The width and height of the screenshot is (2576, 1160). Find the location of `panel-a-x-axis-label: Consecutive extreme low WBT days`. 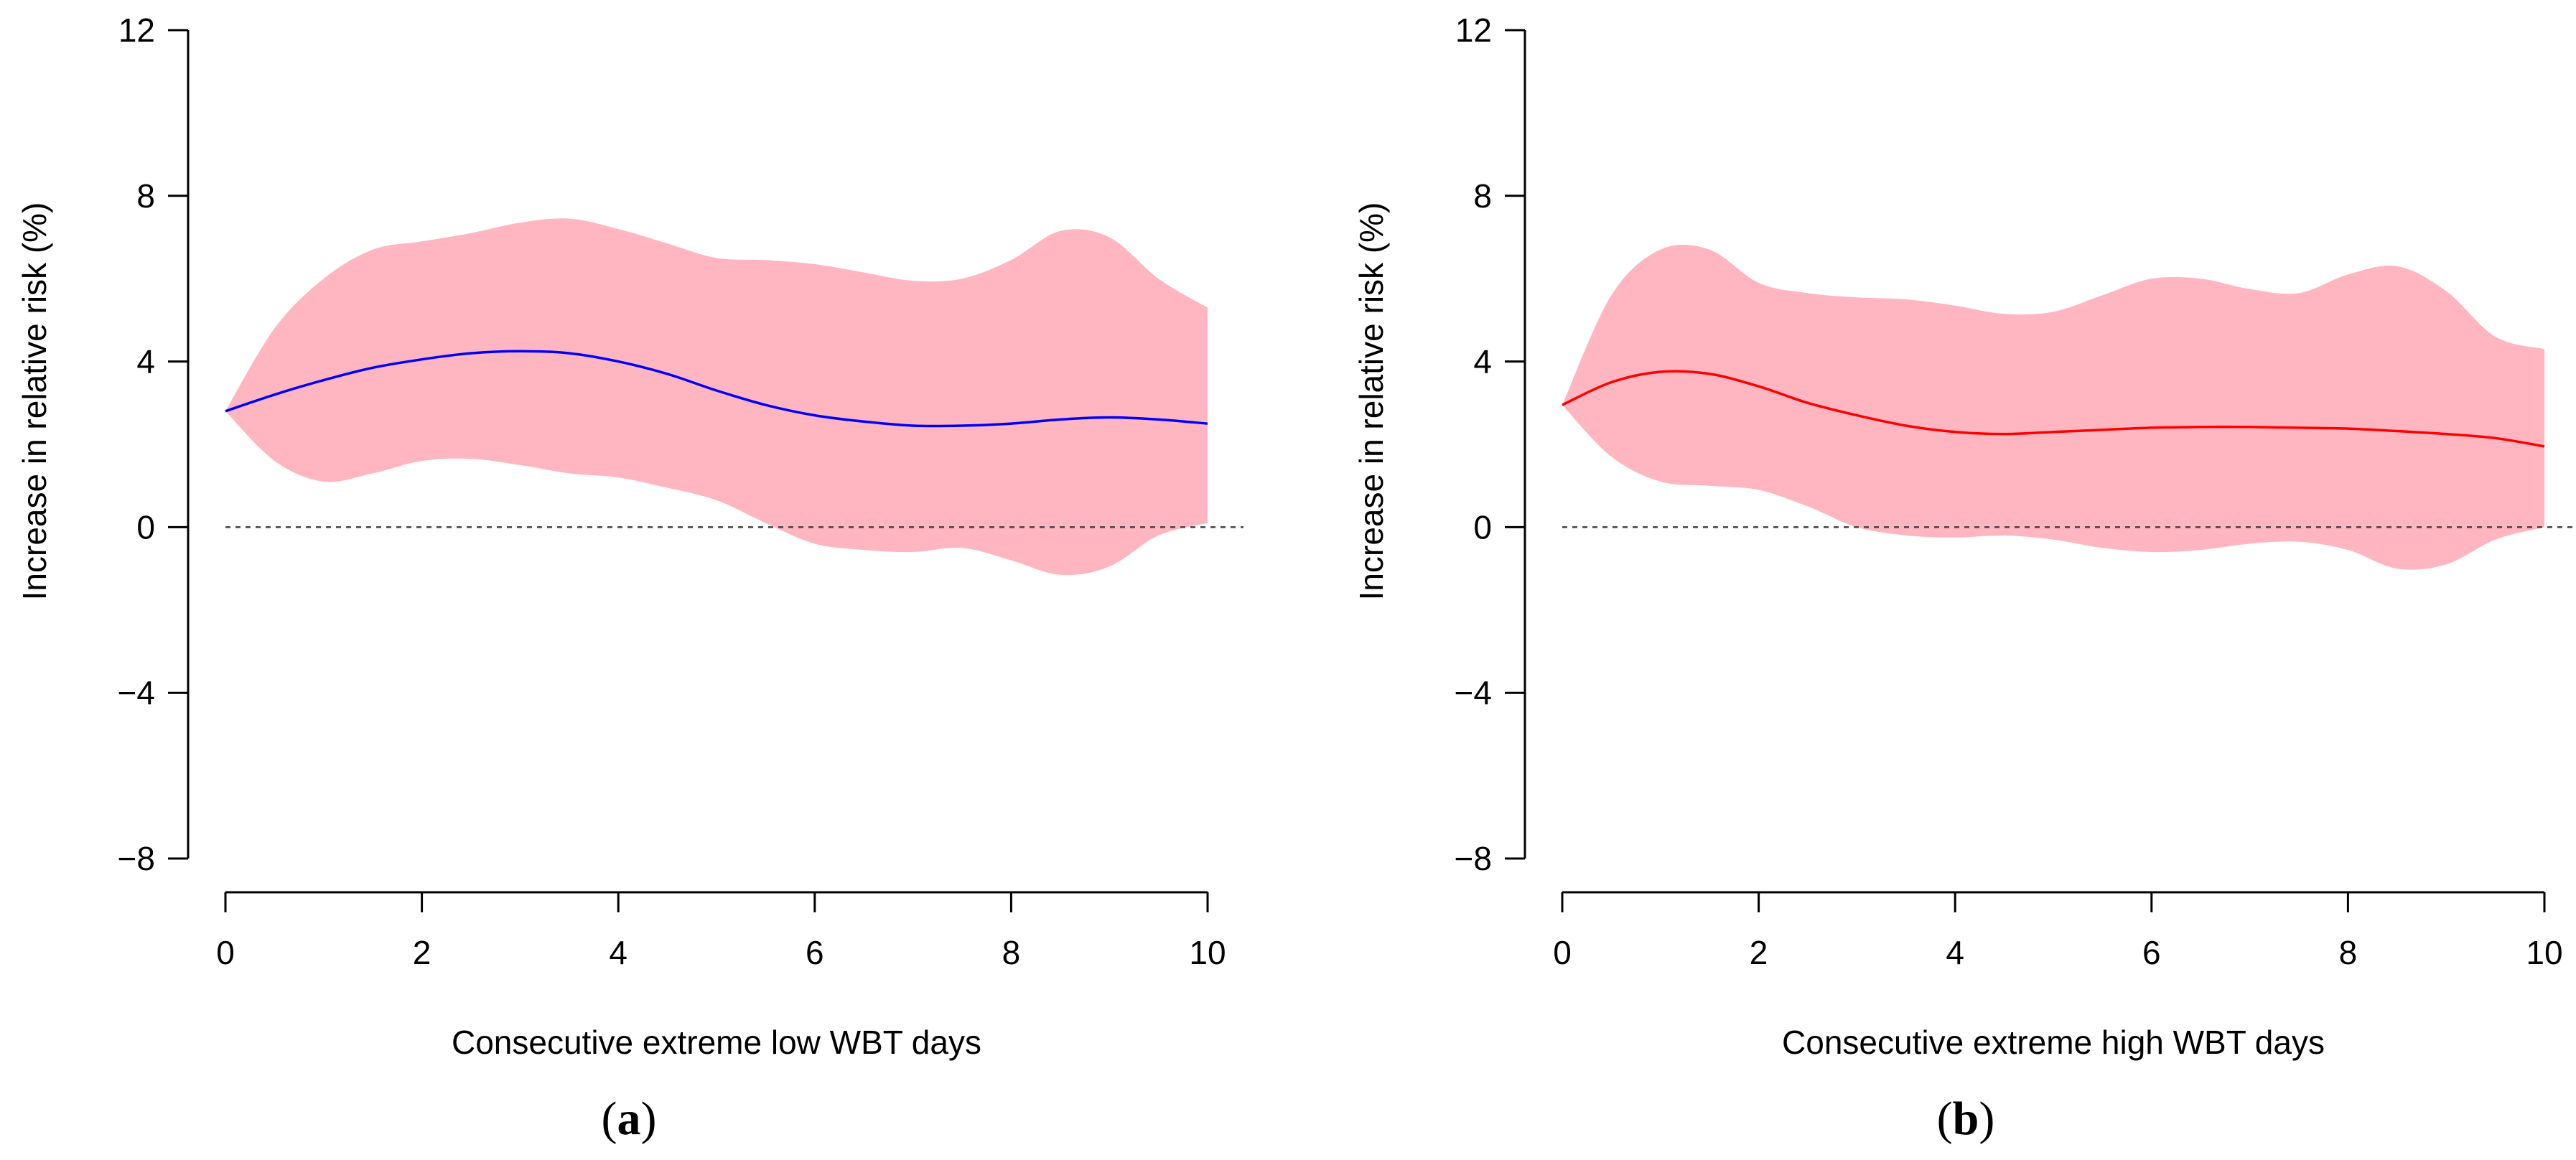

panel-a-x-axis-label: Consecutive extreme low WBT days is located at coordinates (716, 1042).